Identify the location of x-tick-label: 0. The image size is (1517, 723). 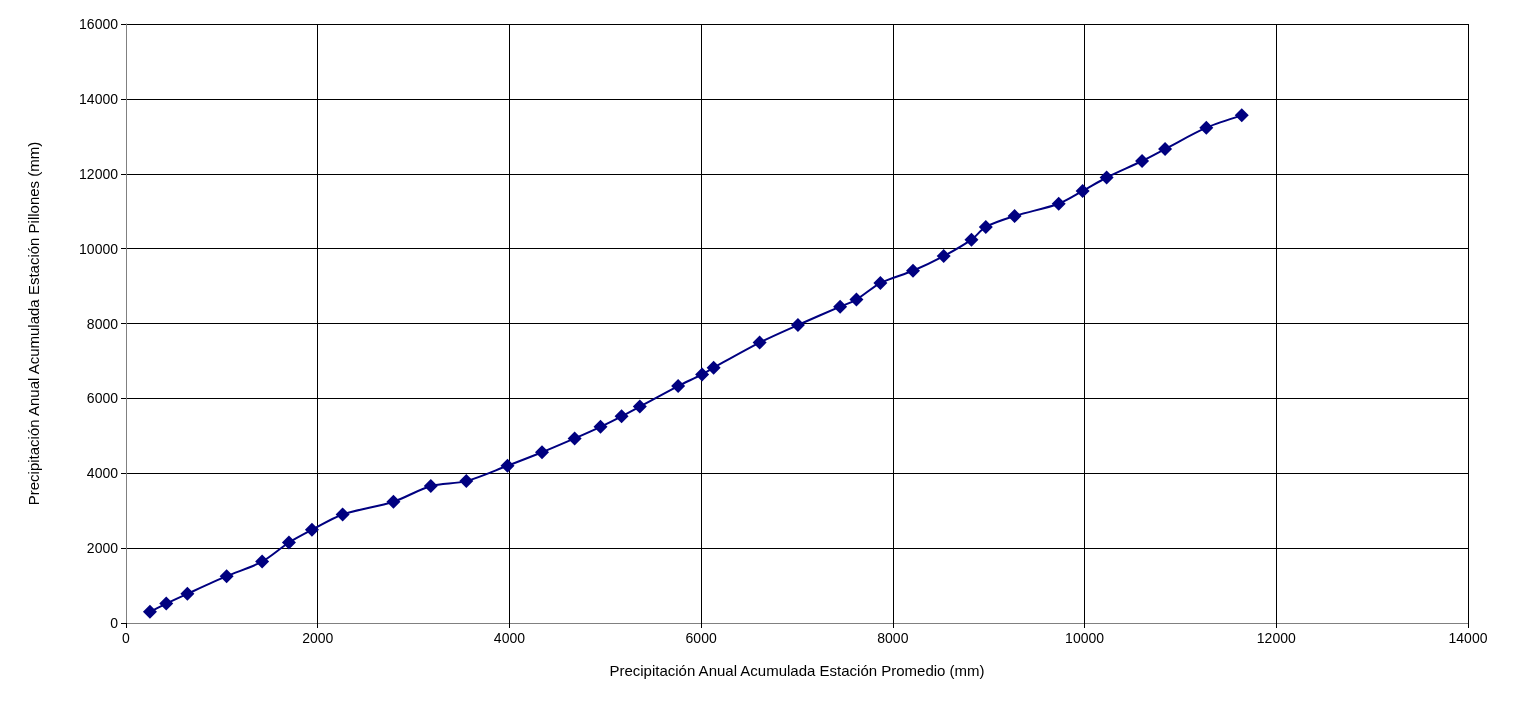
(126, 638).